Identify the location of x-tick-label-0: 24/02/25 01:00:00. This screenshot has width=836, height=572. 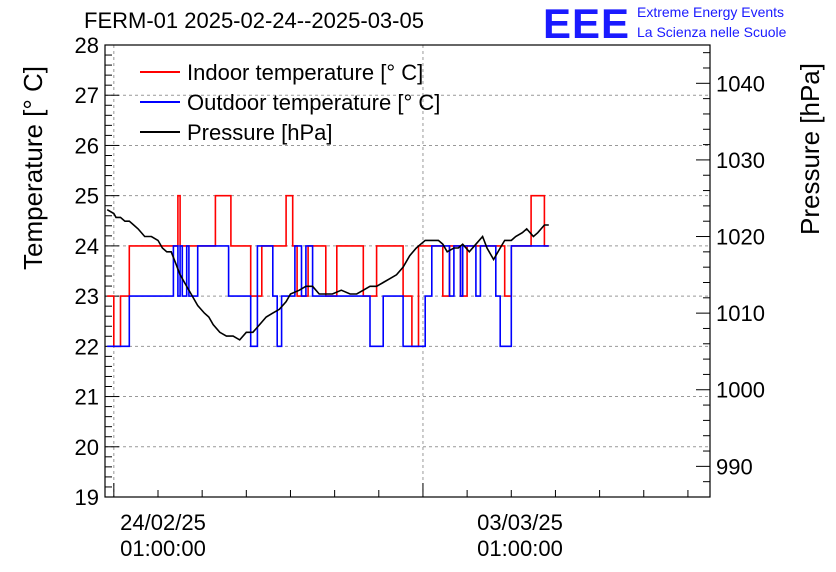
(163, 536).